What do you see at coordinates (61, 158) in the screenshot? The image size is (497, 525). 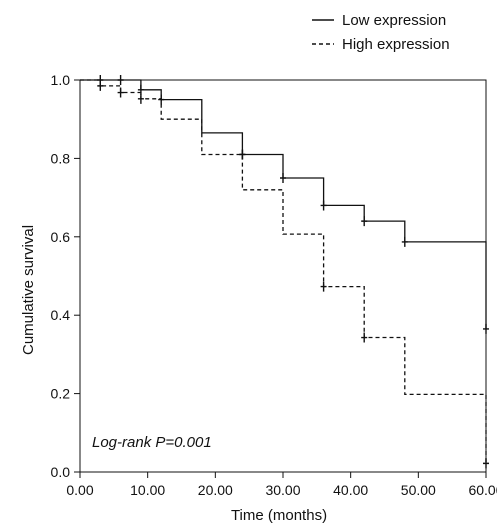 I see `y-tick-label: 0.8` at bounding box center [61, 158].